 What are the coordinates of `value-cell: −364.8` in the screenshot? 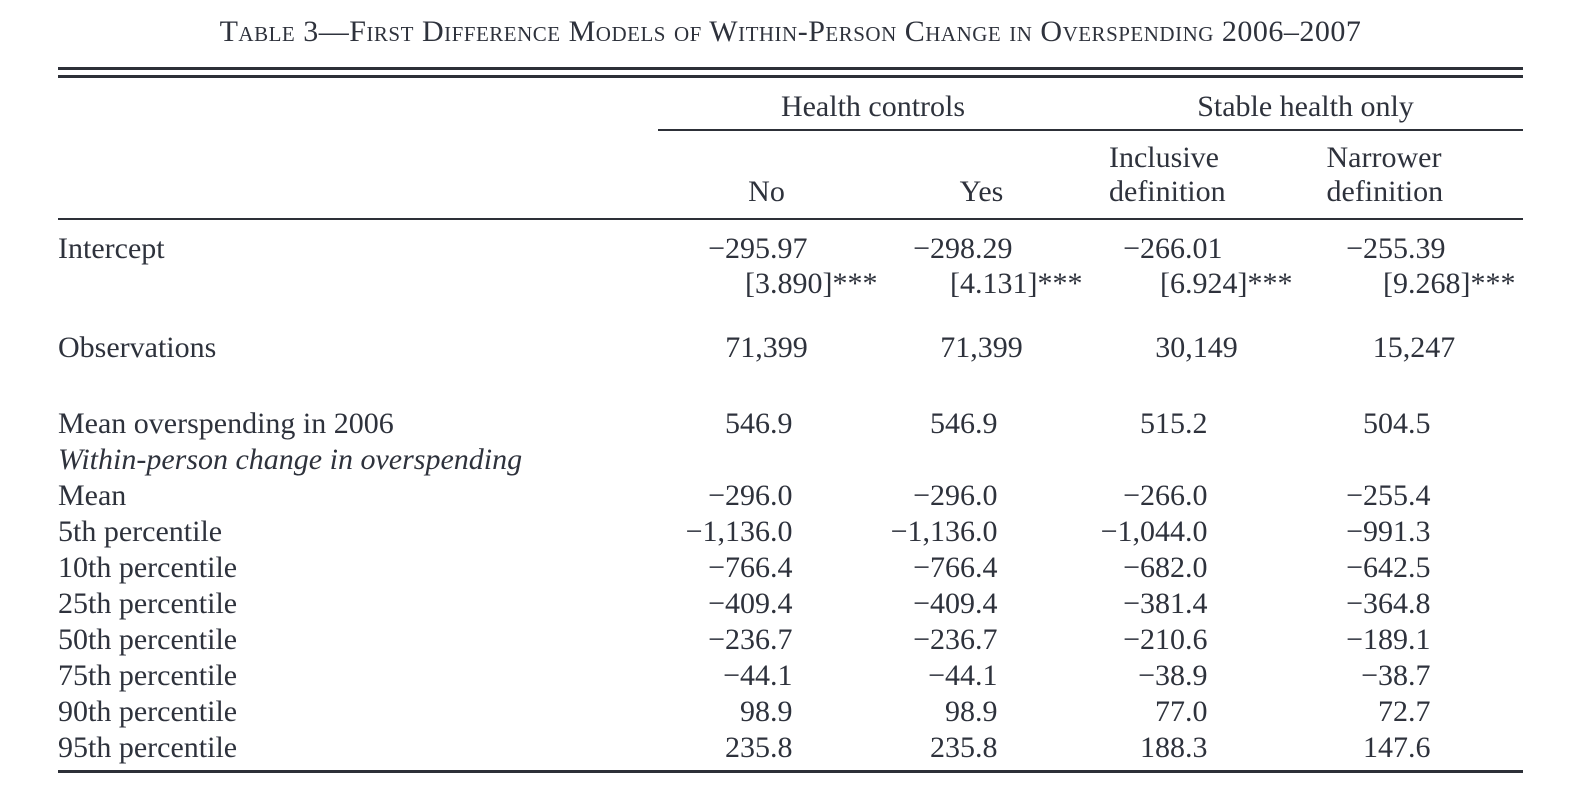 It's located at (1414, 604).